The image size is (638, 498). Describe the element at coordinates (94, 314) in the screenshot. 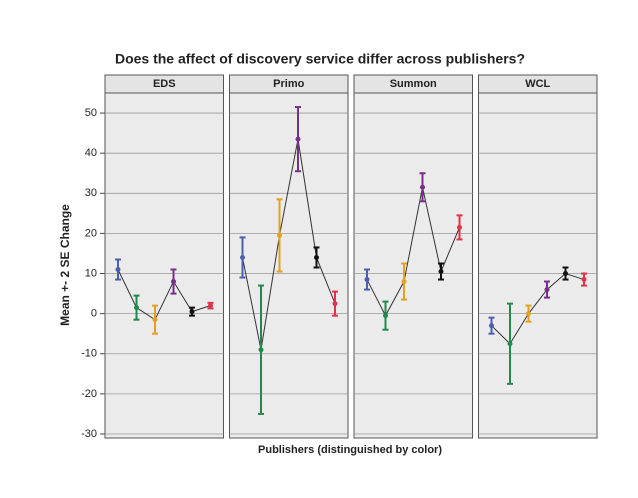

I see `y-tick-label: 0` at that location.